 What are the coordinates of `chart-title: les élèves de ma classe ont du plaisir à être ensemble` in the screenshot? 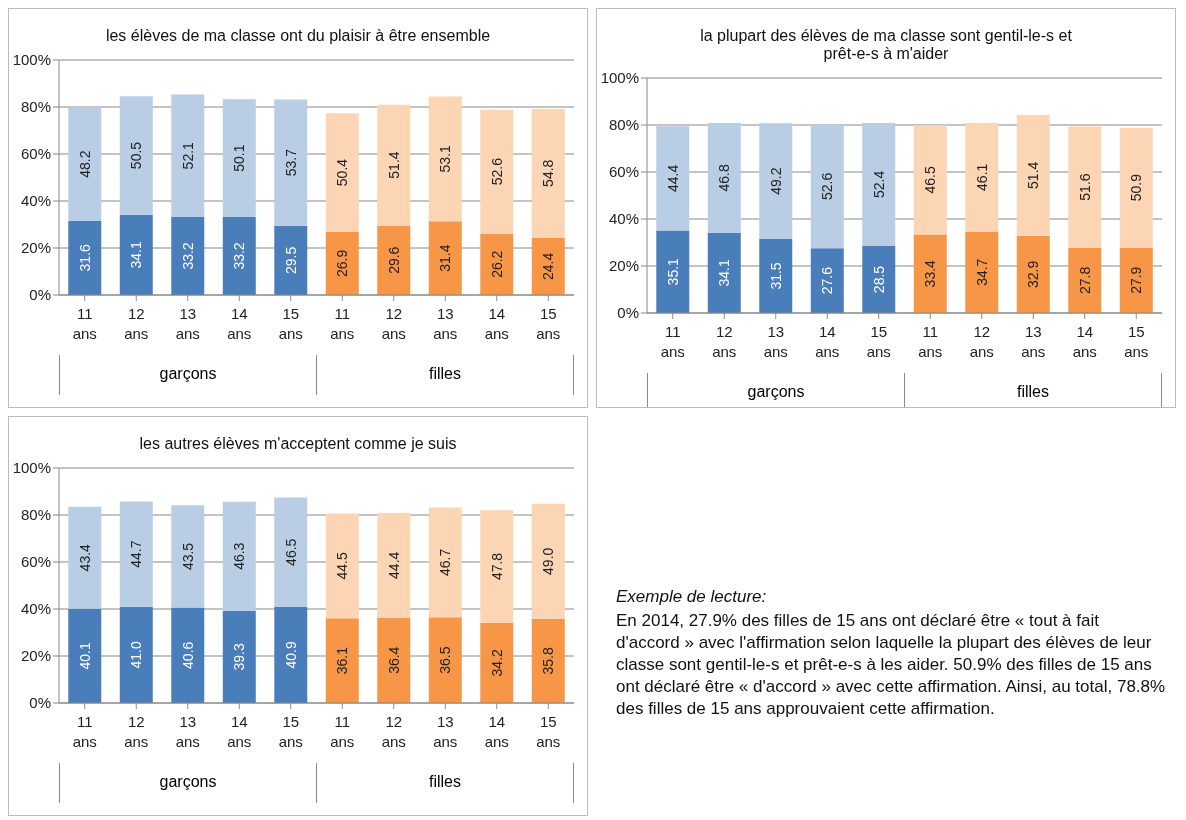 It's located at (298, 36).